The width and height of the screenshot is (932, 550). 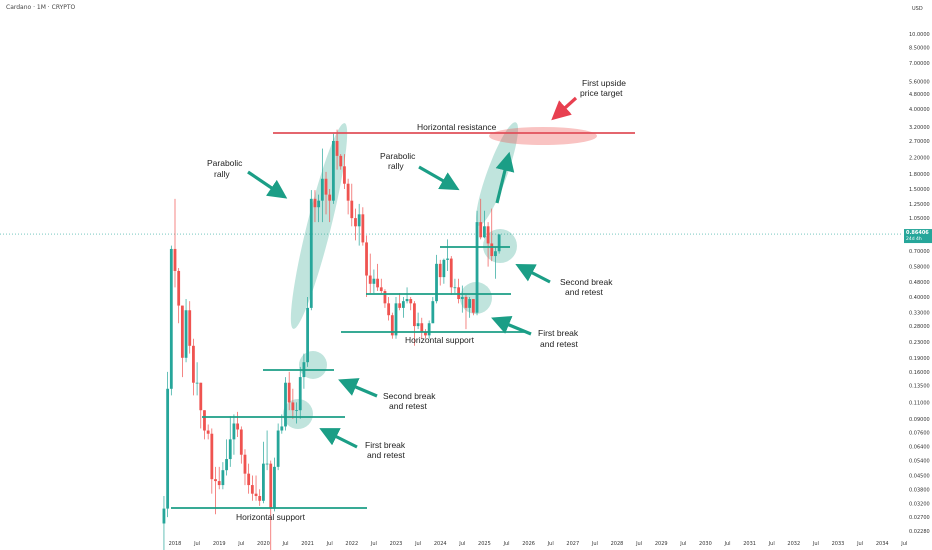 I want to click on x-tick-label: 2027, so click(x=572, y=544).